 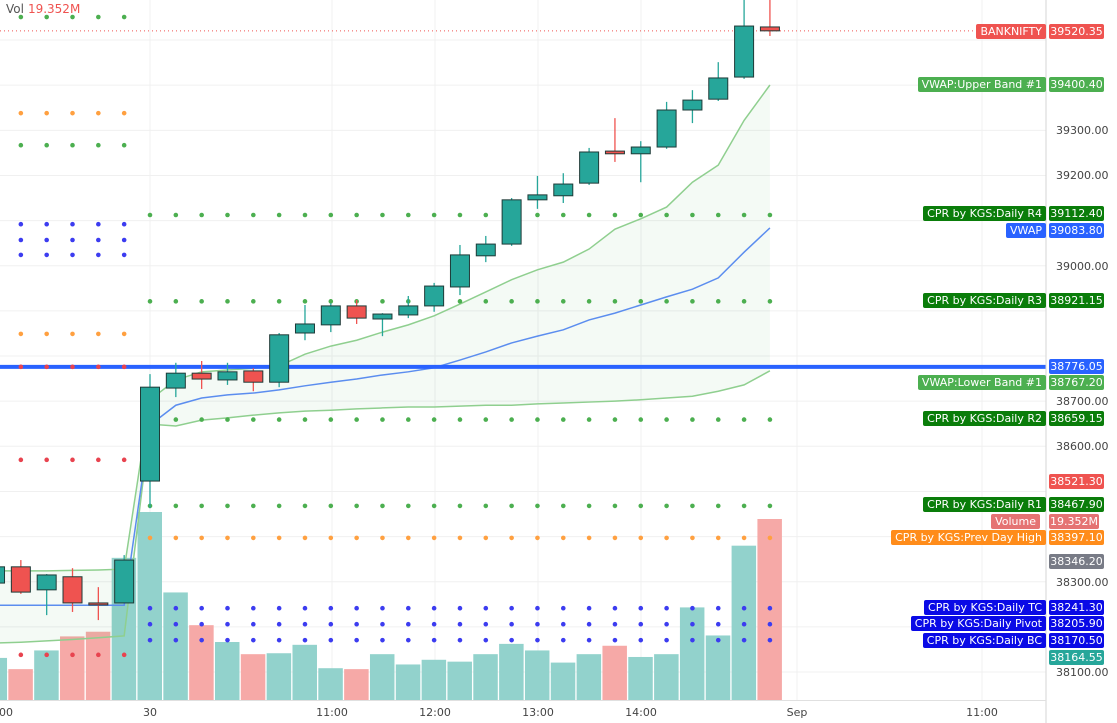 I want to click on label-name: BANKNIFTY, so click(x=1011, y=31).